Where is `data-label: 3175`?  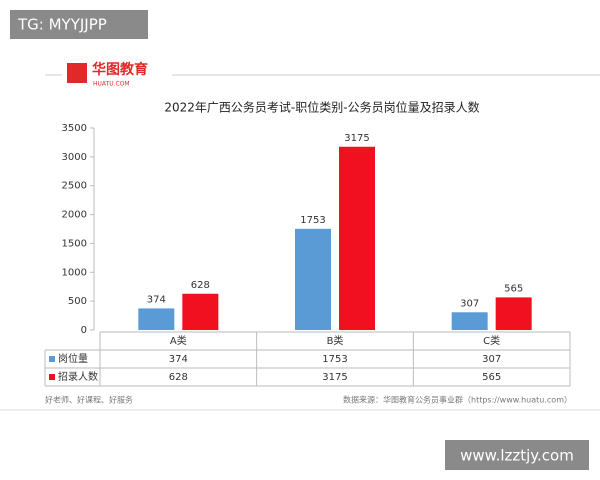
data-label: 3175 is located at coordinates (356, 138).